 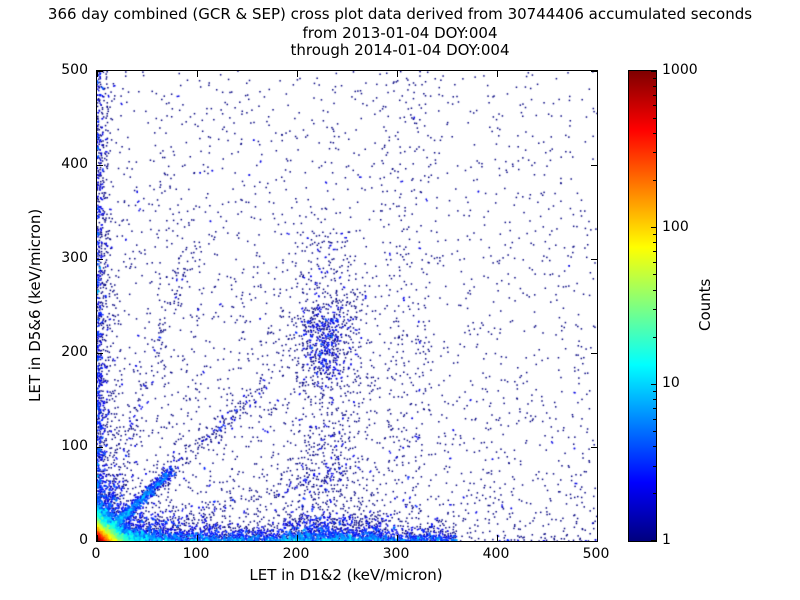 What do you see at coordinates (671, 383) in the screenshot?
I see `colorbar-tick-label: 10` at bounding box center [671, 383].